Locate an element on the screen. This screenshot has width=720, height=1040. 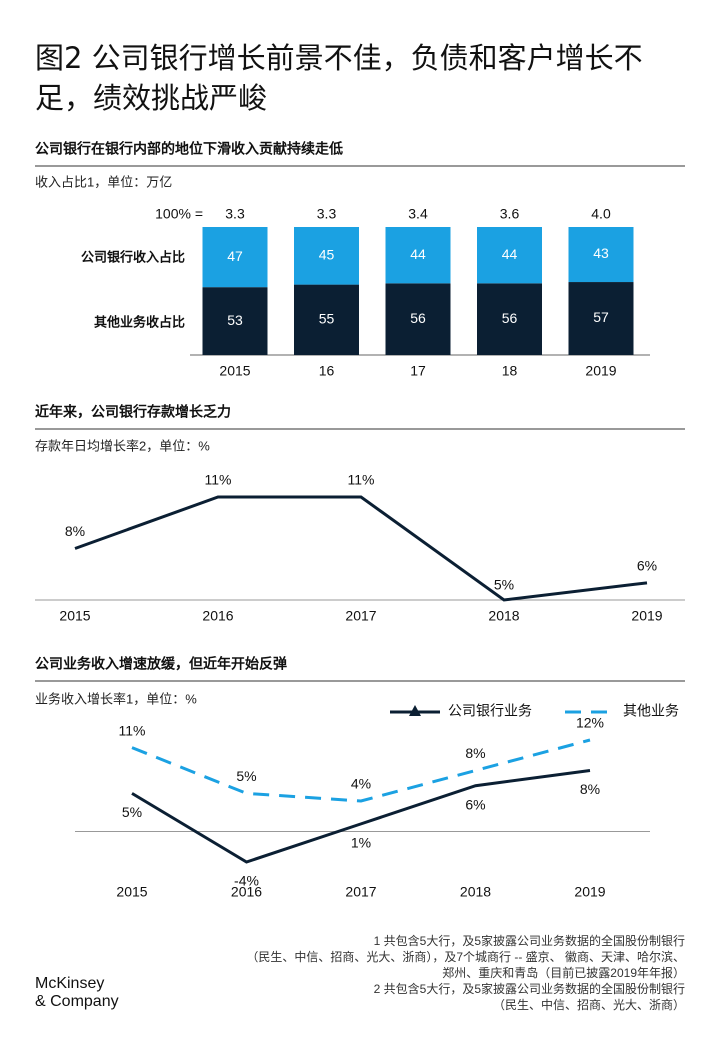
section-title: 公司银行在银行内部的地位下滑收入贡献持续走低 is located at coordinates (189, 149).